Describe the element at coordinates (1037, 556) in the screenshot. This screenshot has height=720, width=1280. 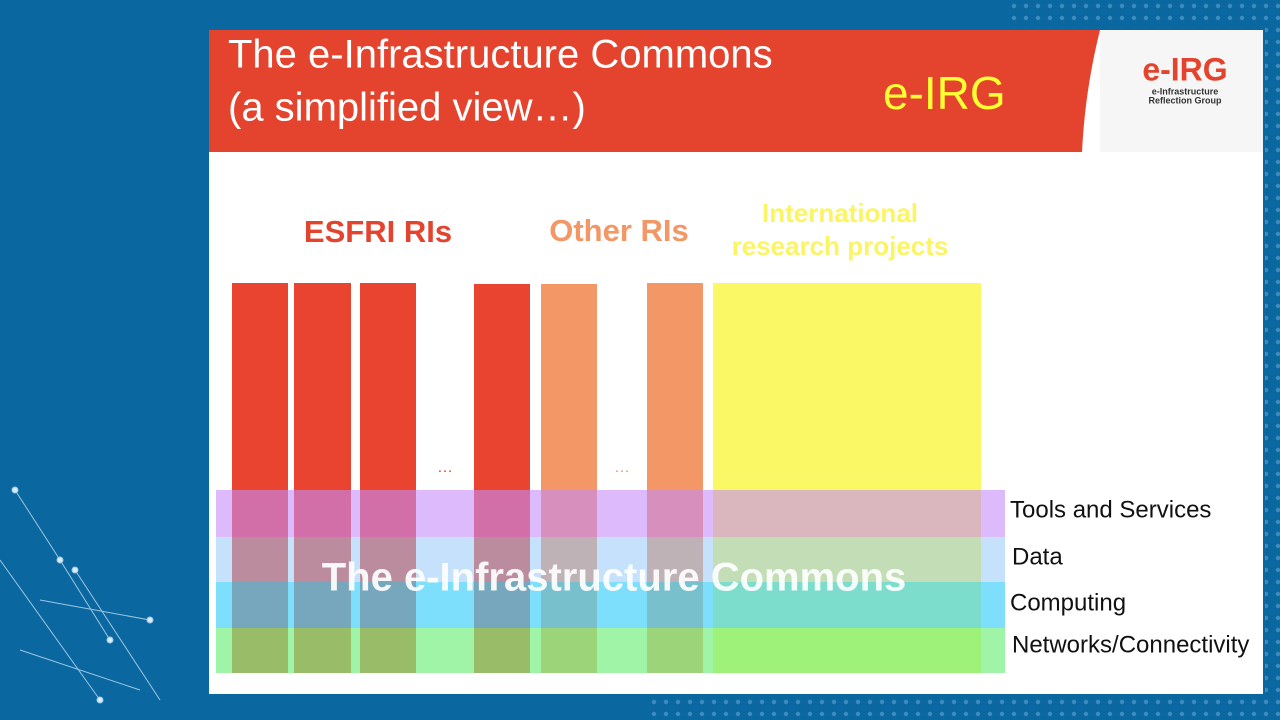
I see `layer-label: Data` at that location.